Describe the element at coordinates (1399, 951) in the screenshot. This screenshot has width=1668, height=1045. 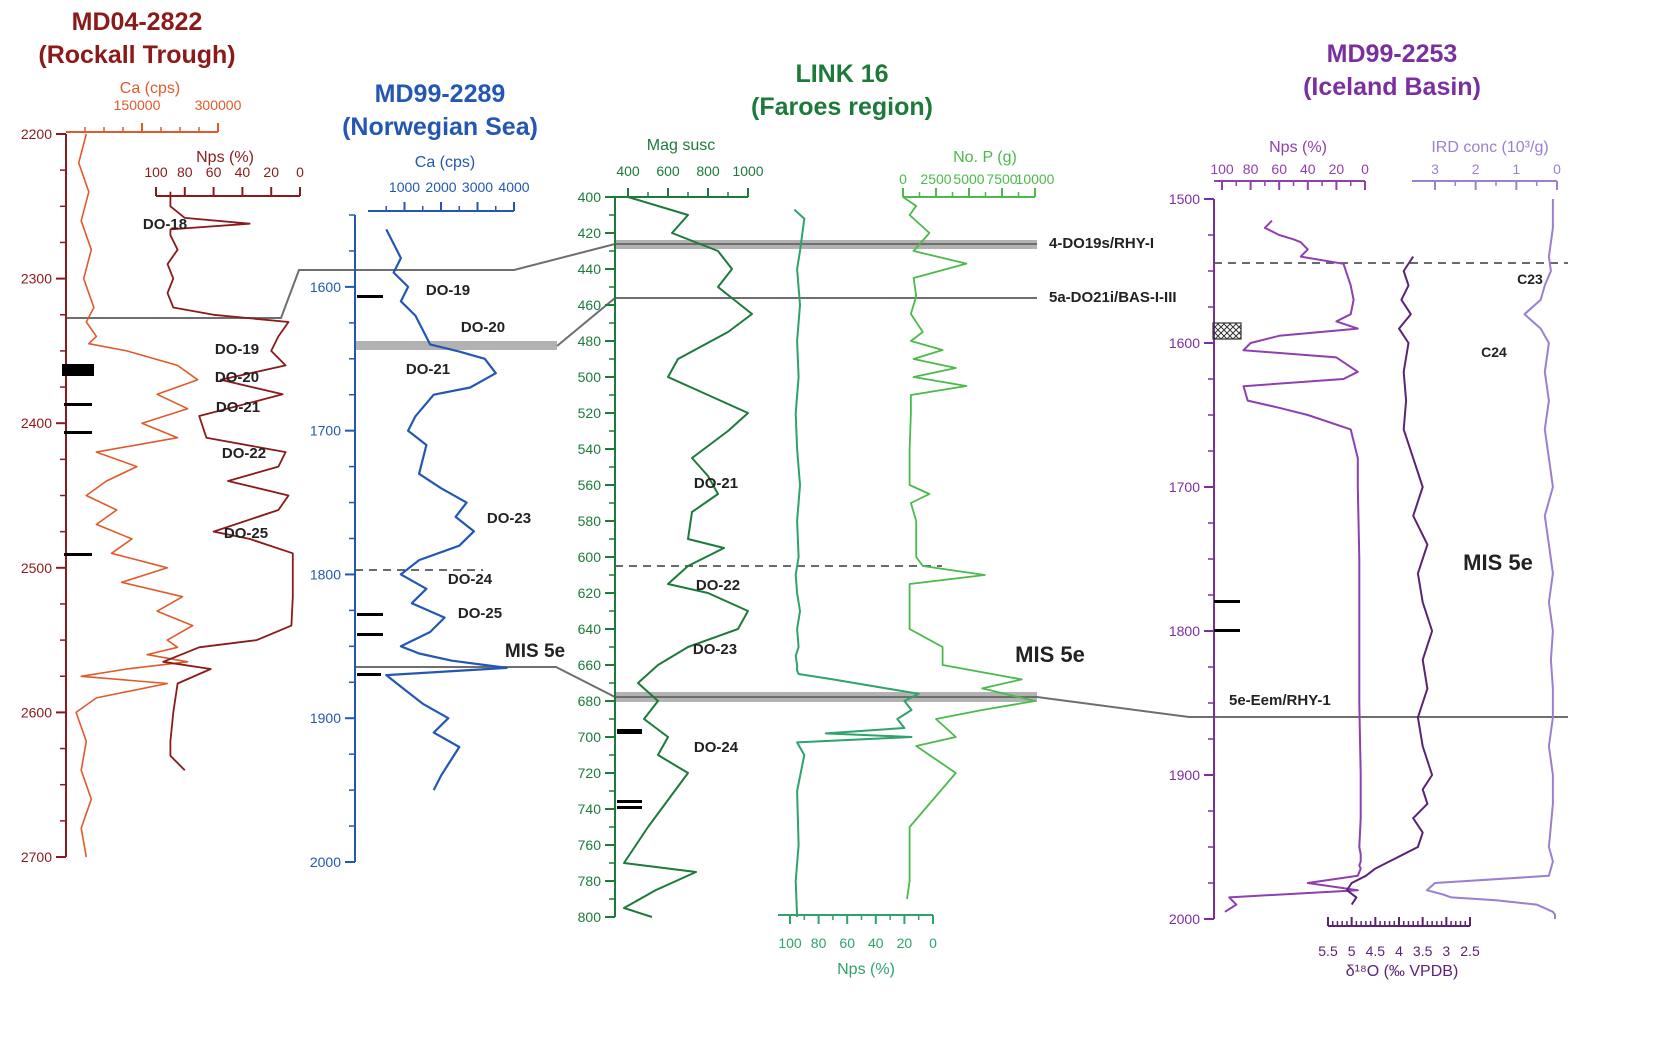
I see `value-tick-label: 4` at that location.